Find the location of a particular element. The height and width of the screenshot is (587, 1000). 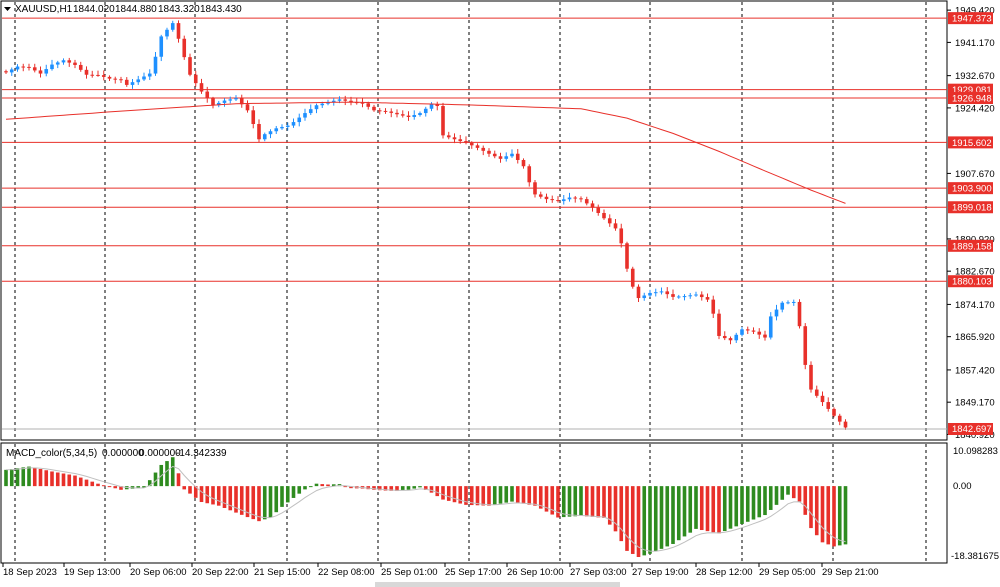

current-price-tag: 1842.697 is located at coordinates (970, 429).